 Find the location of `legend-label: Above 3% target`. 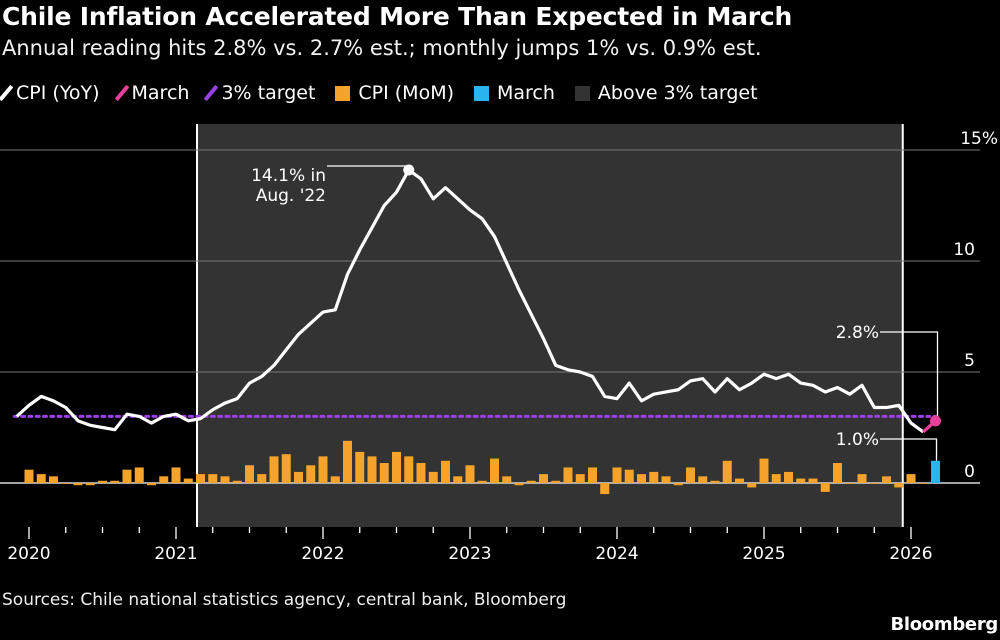

legend-label: Above 3% target is located at coordinates (677, 93).